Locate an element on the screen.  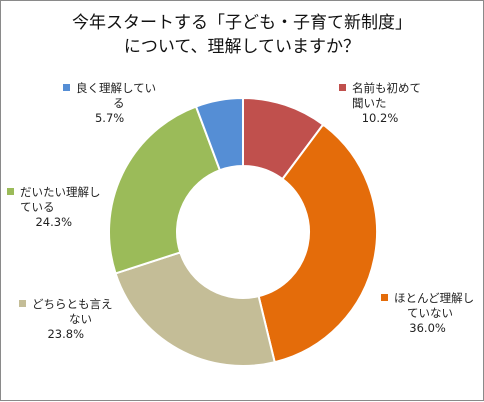
label-slice-3: だいたい理解し ている 24.3% is located at coordinates (54, 207).